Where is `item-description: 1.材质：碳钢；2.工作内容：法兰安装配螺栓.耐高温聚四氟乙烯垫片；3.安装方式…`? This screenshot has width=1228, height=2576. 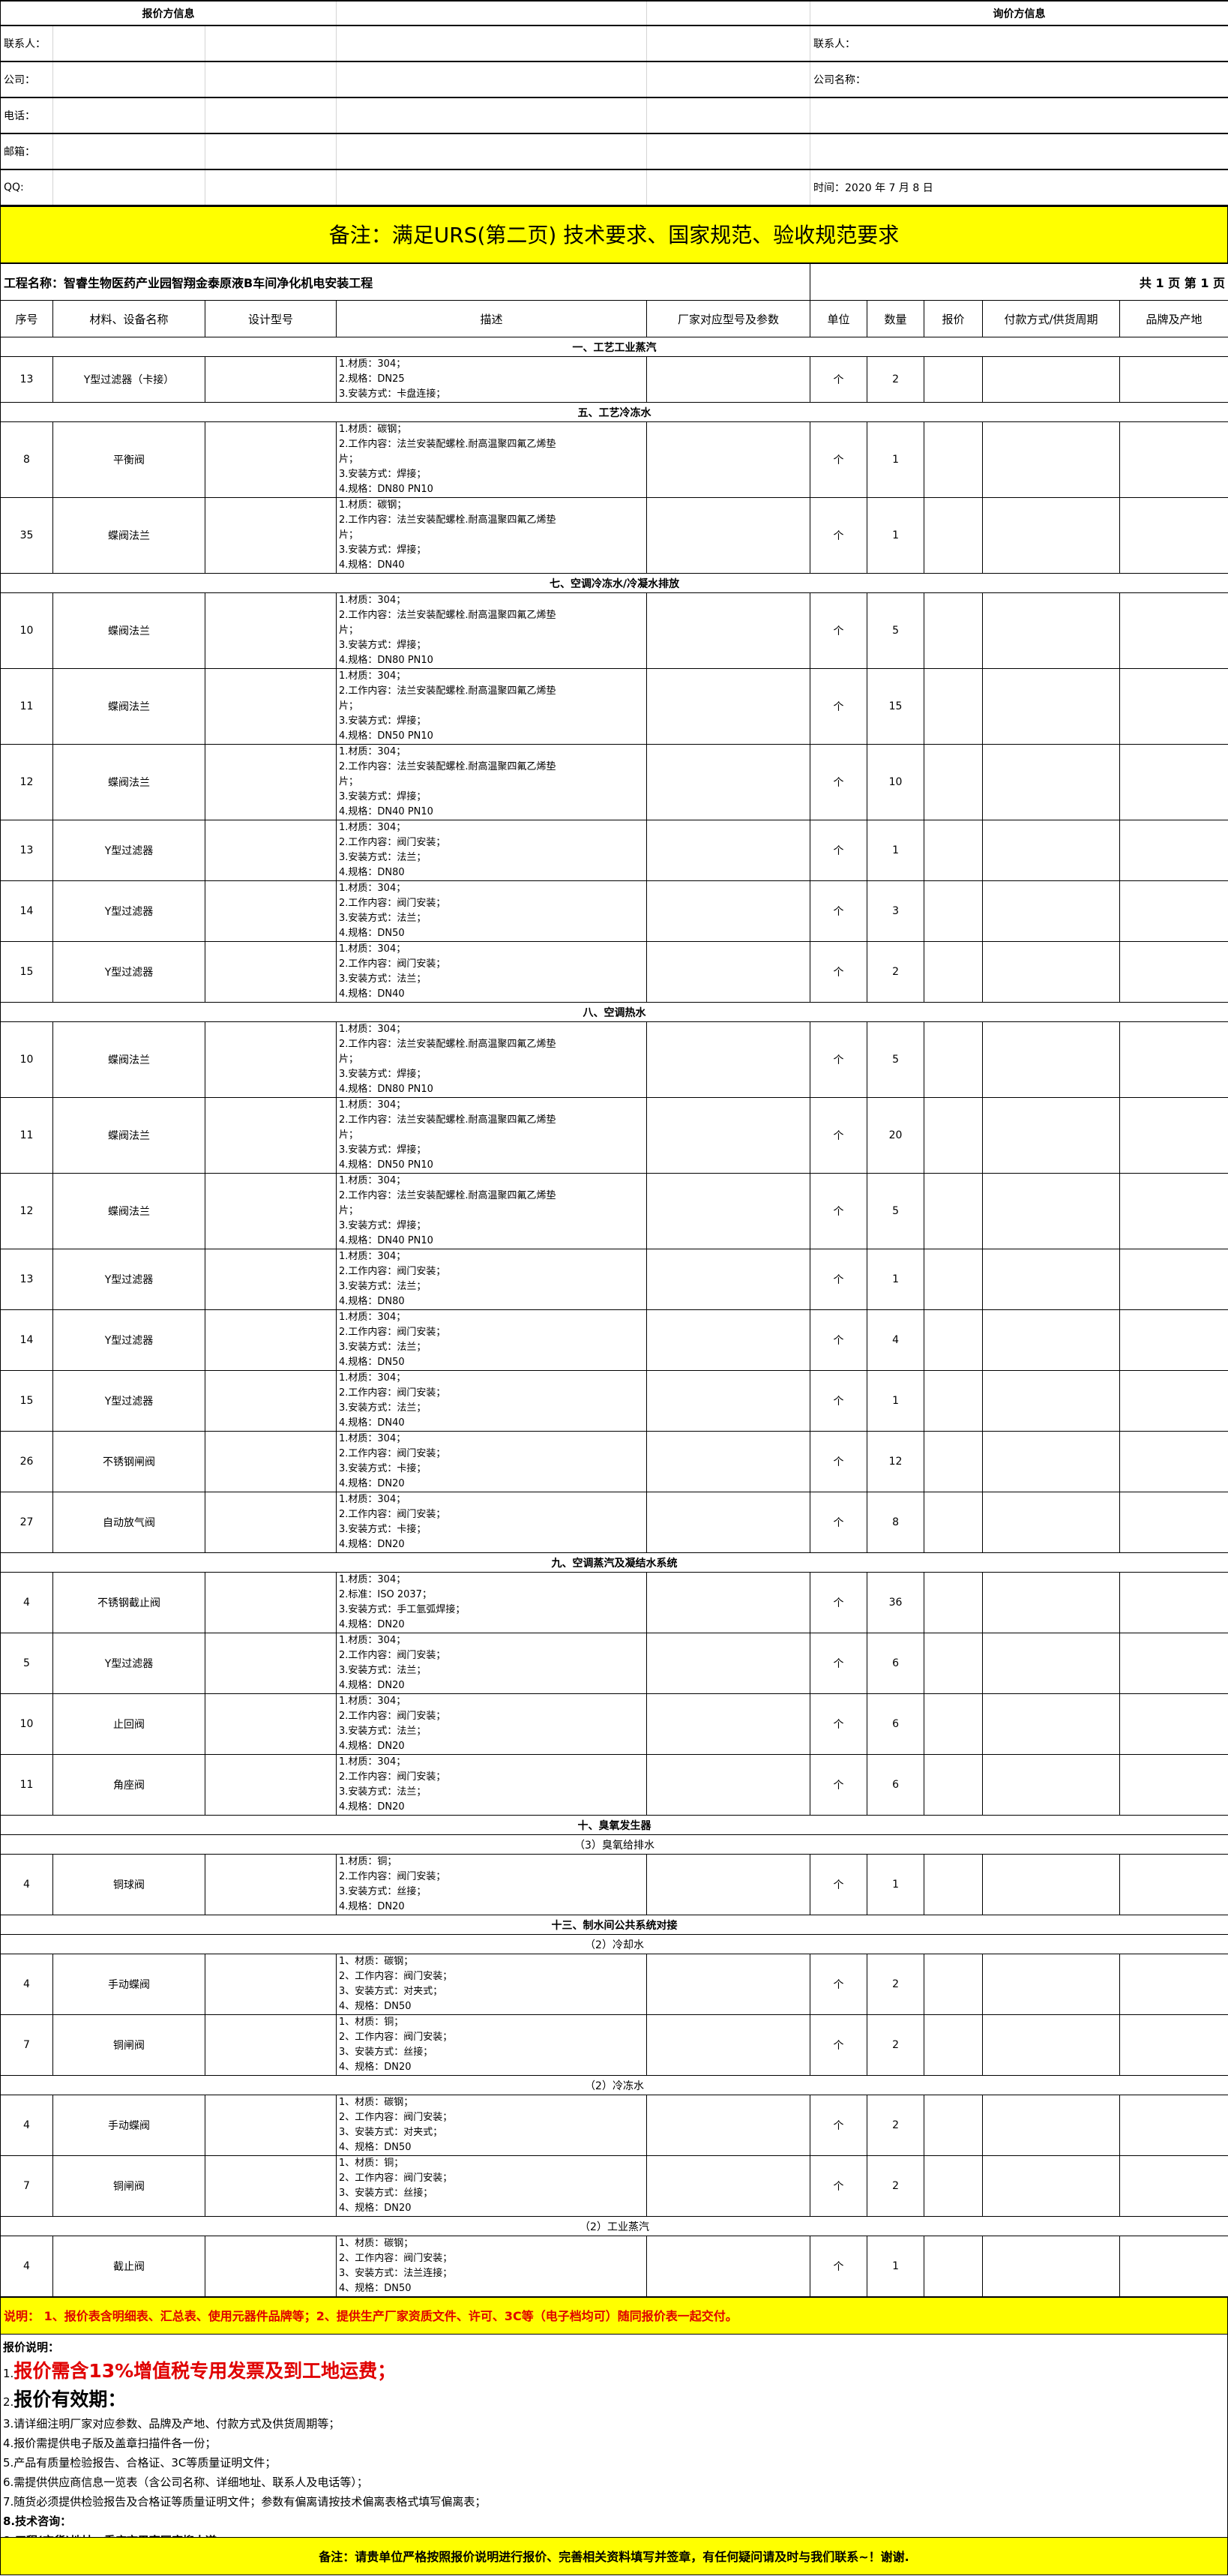
item-description: 1.材质：碳钢；2.工作内容：法兰安装配螺栓.耐高温聚四氟乙烯垫片；3.安装方式… is located at coordinates (492, 460).